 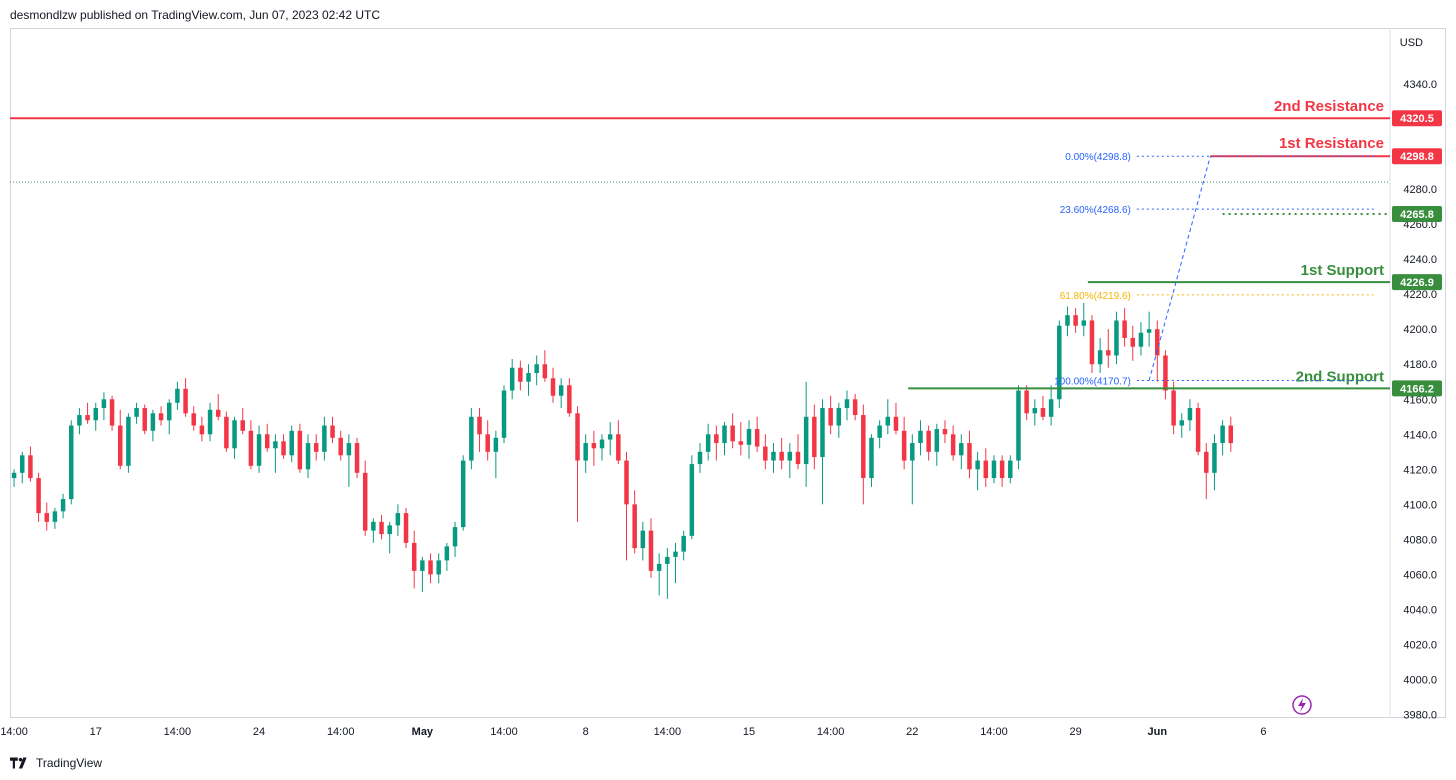 I want to click on resistance-2-price-label-box, so click(x=1417, y=118).